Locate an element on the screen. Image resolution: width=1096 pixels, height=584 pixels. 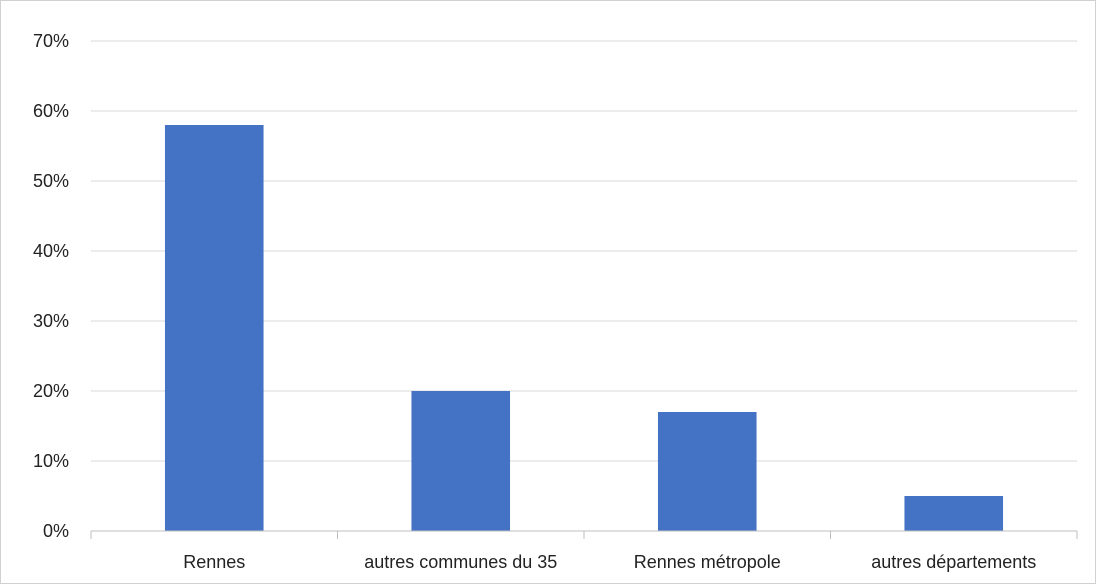
x-category-label: autres départements is located at coordinates (953, 562).